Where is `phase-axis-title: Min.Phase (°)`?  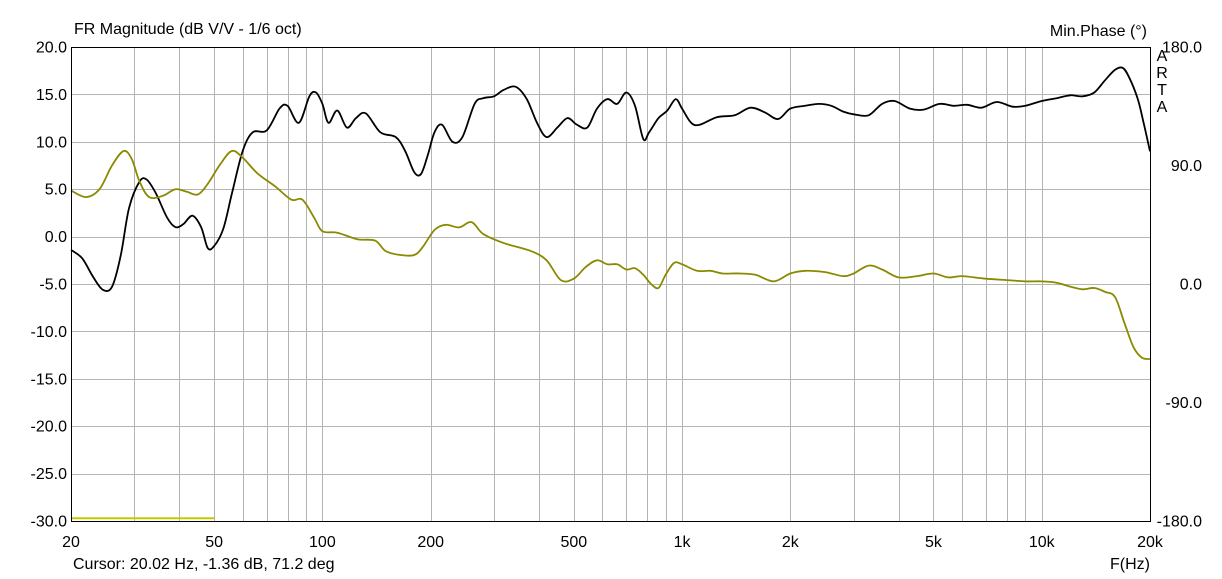
phase-axis-title: Min.Phase (°) is located at coordinates (1098, 31).